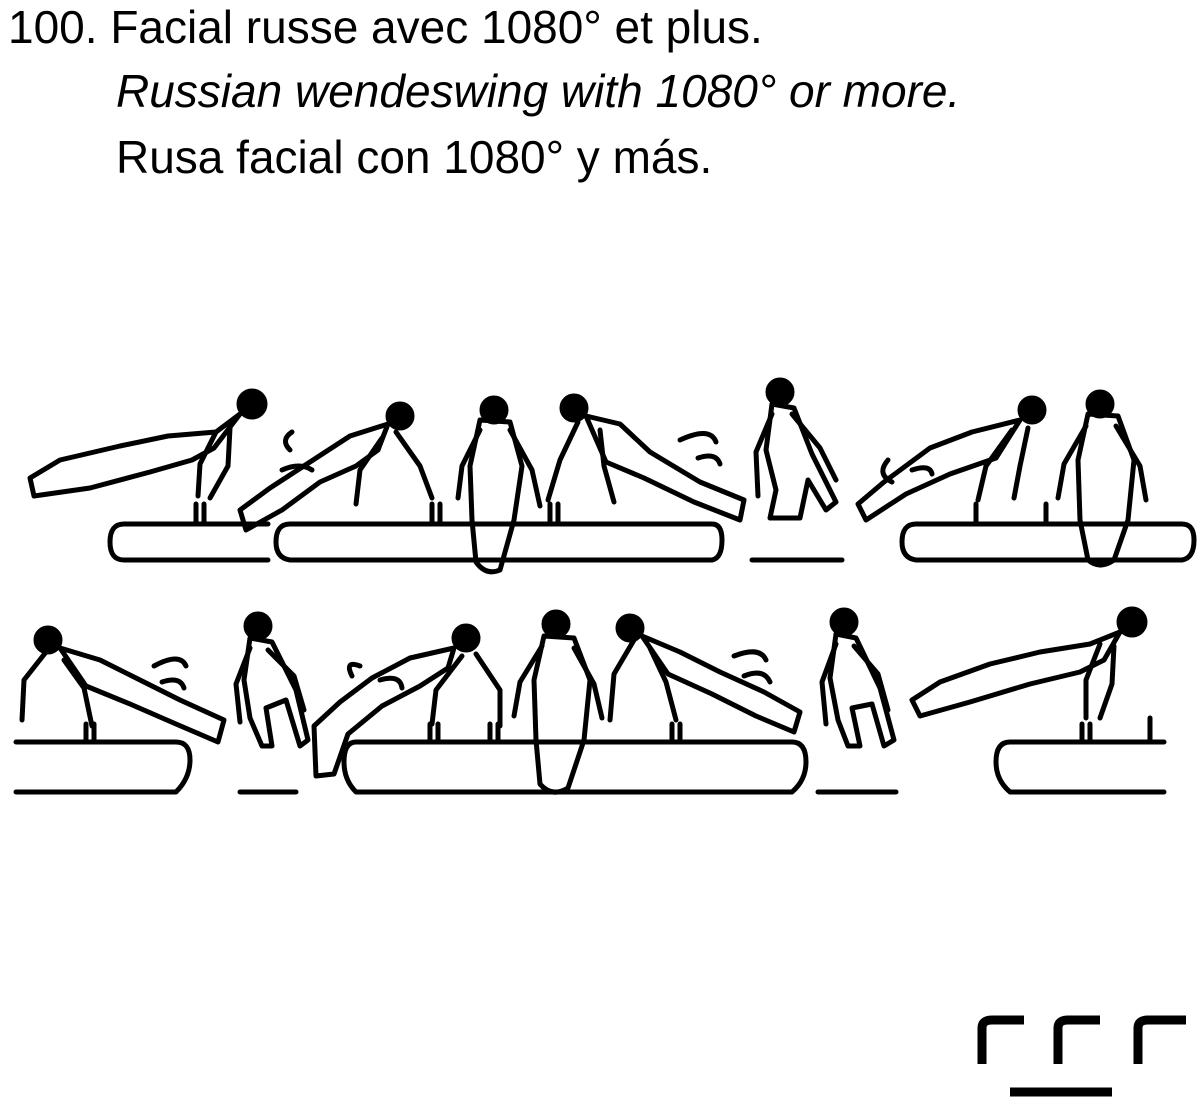 The height and width of the screenshot is (1118, 1198). Describe the element at coordinates (414, 157) in the screenshot. I see `title-spanish: Rusa facial con 1080° y más.` at that location.